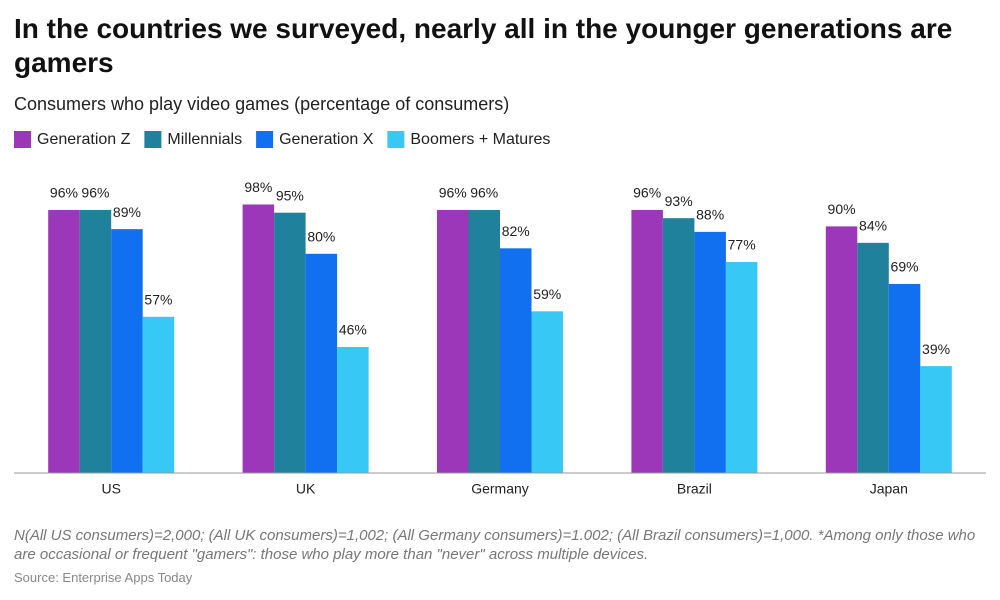  What do you see at coordinates (742, 245) in the screenshot?
I see `data-label: 77%` at bounding box center [742, 245].